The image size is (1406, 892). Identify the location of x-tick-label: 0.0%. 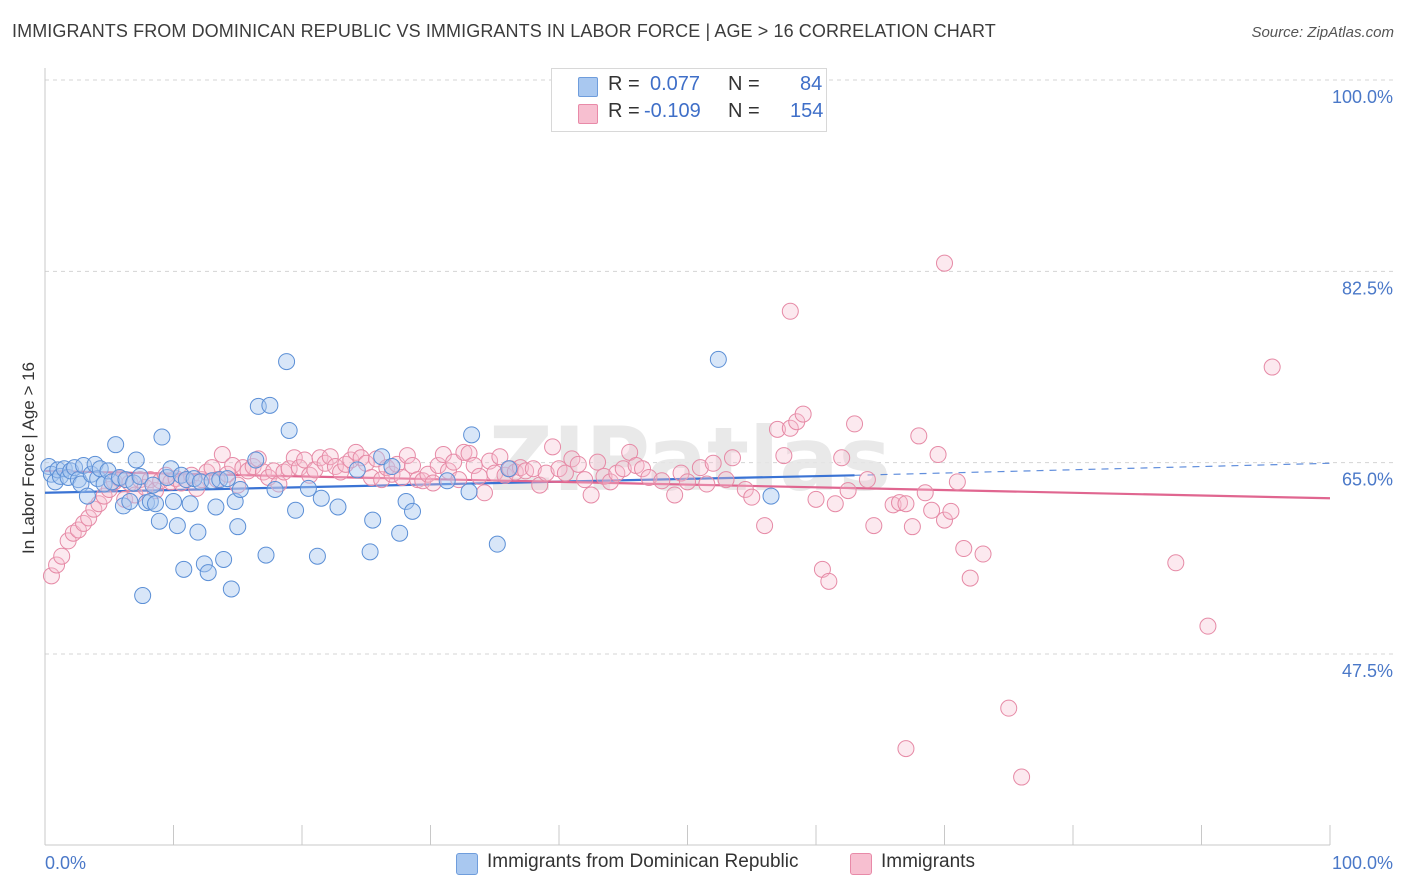
(65, 863).